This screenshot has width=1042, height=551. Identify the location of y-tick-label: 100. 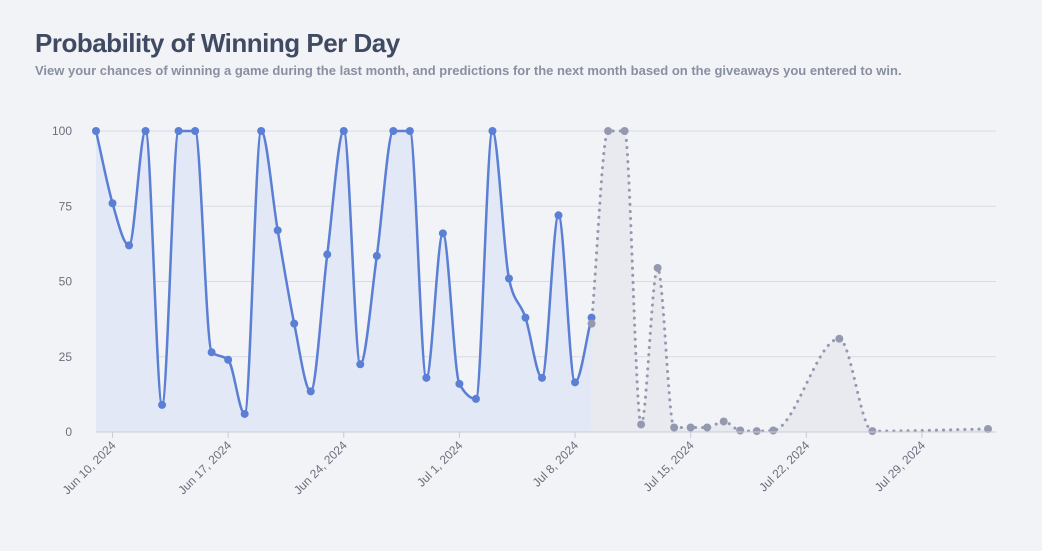
(62, 131).